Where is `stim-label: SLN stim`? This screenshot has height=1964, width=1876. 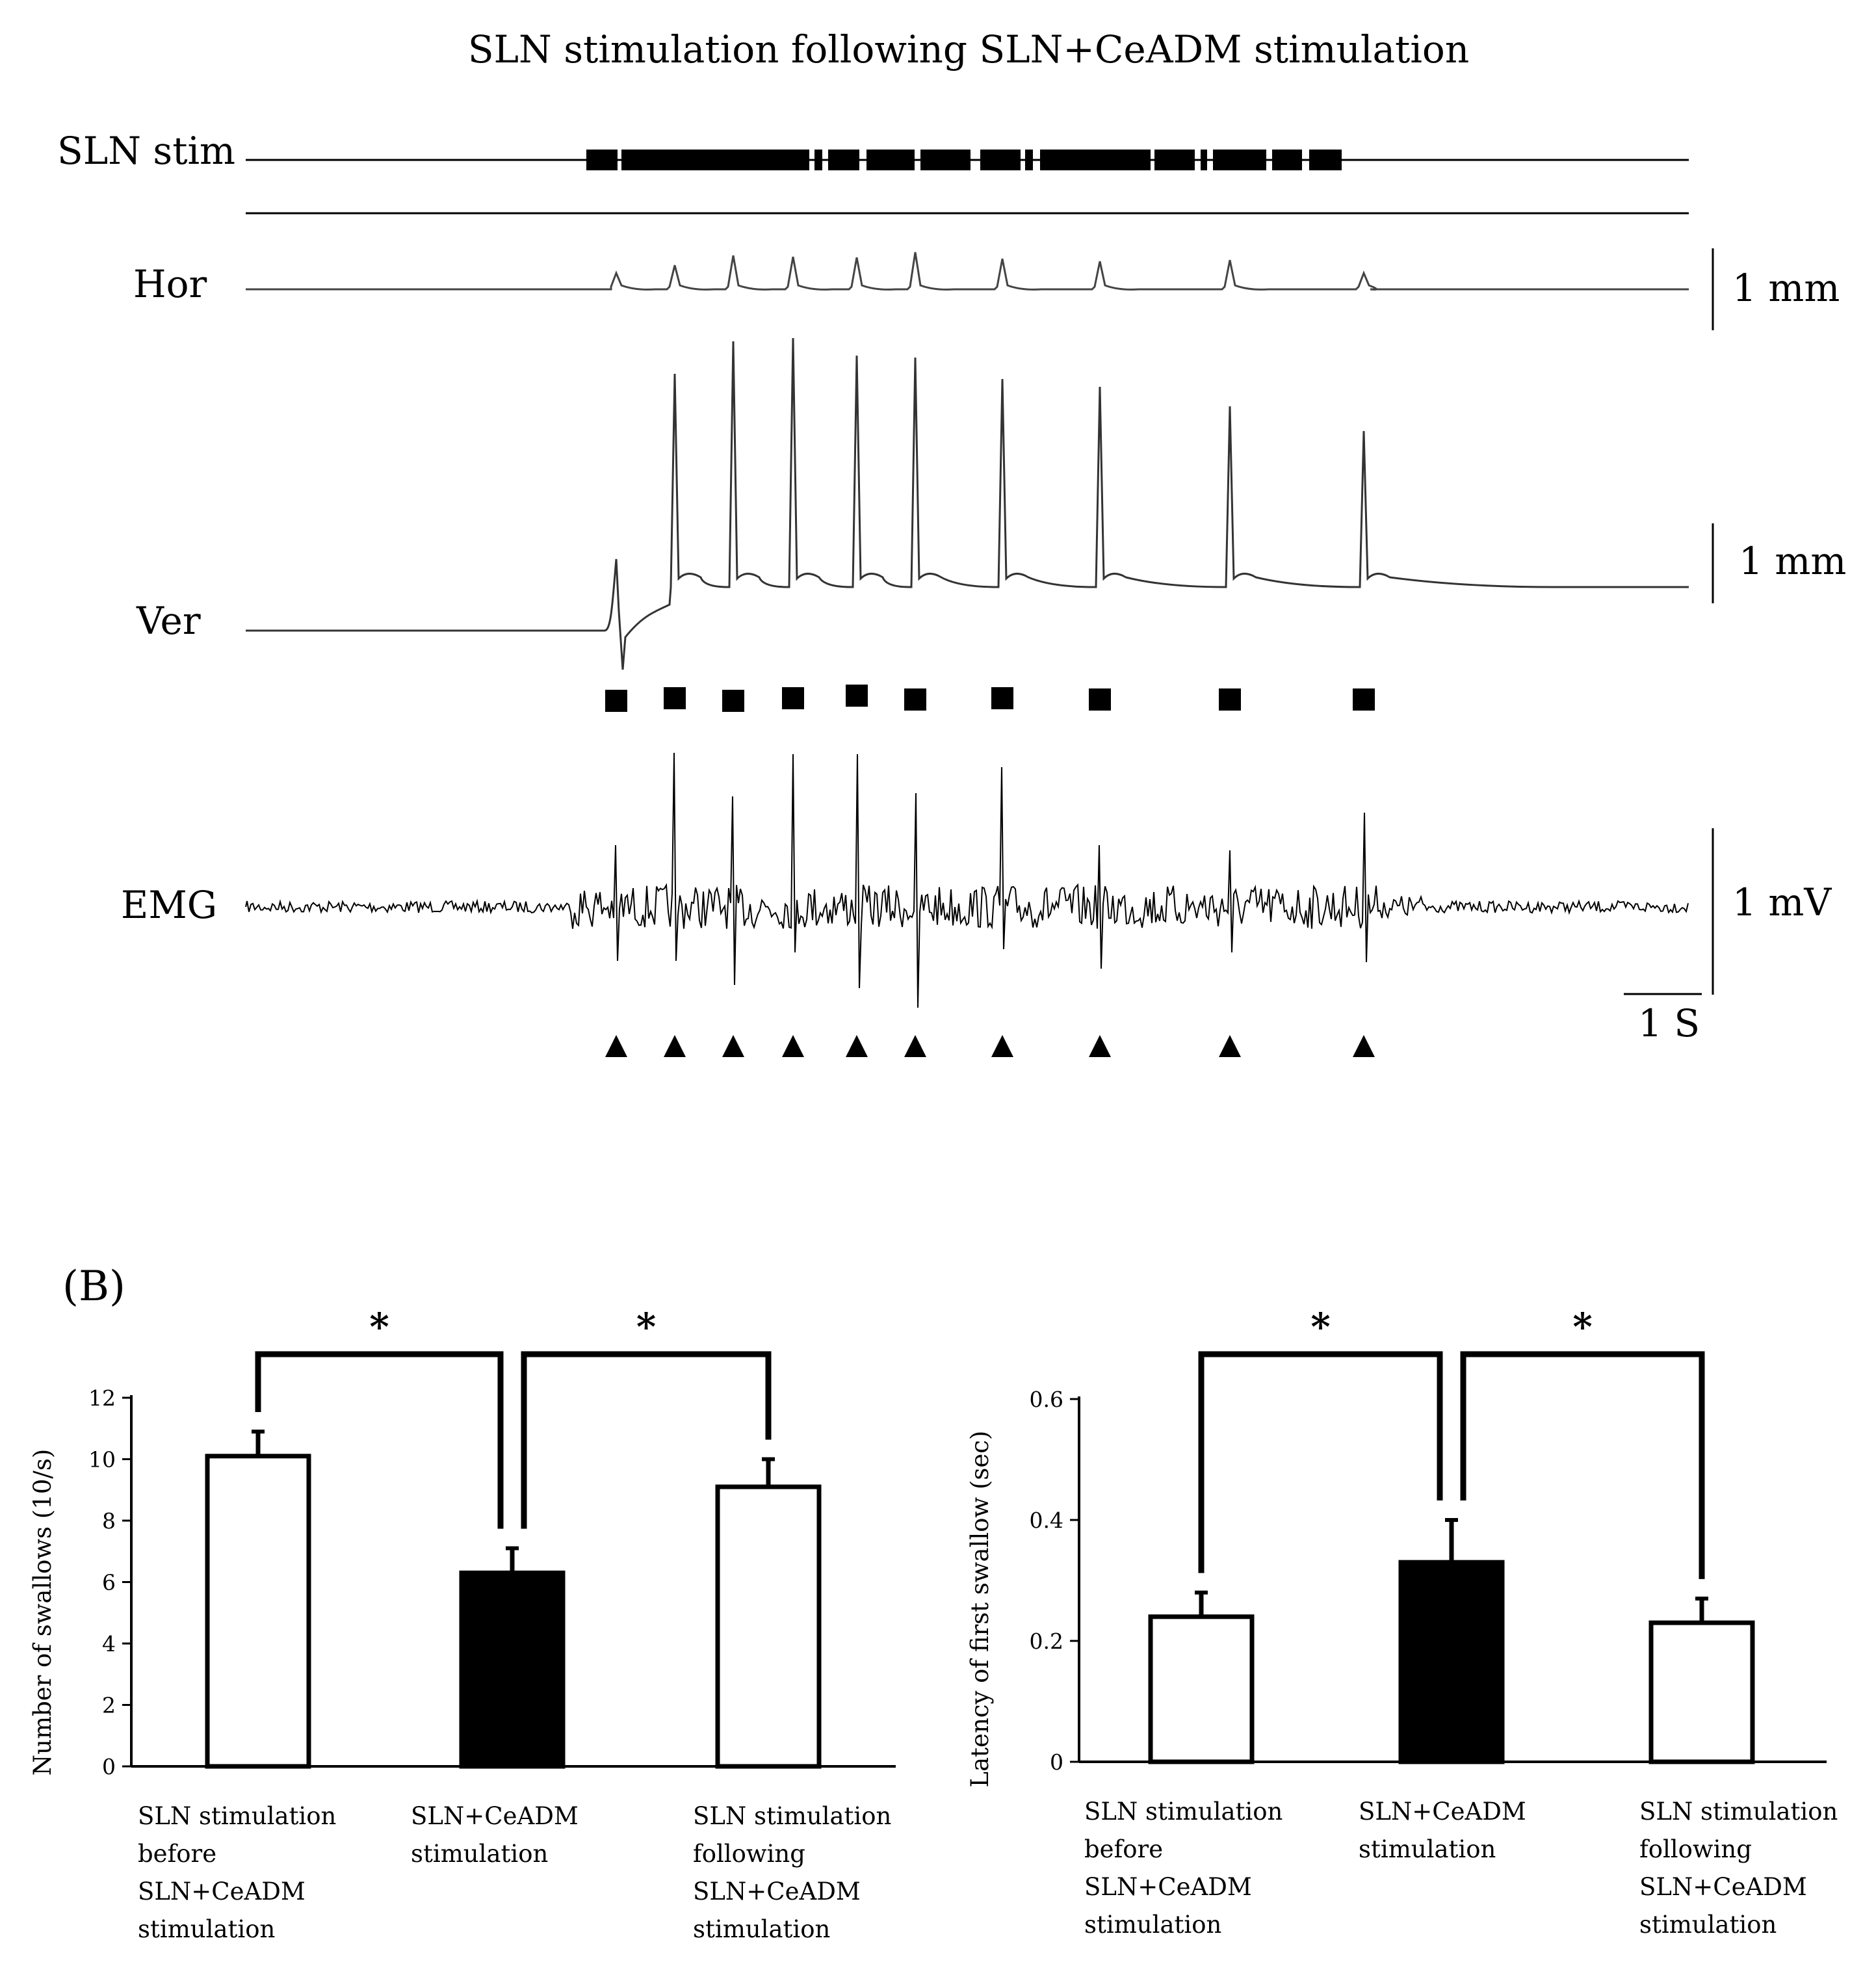 stim-label: SLN stim is located at coordinates (146, 151).